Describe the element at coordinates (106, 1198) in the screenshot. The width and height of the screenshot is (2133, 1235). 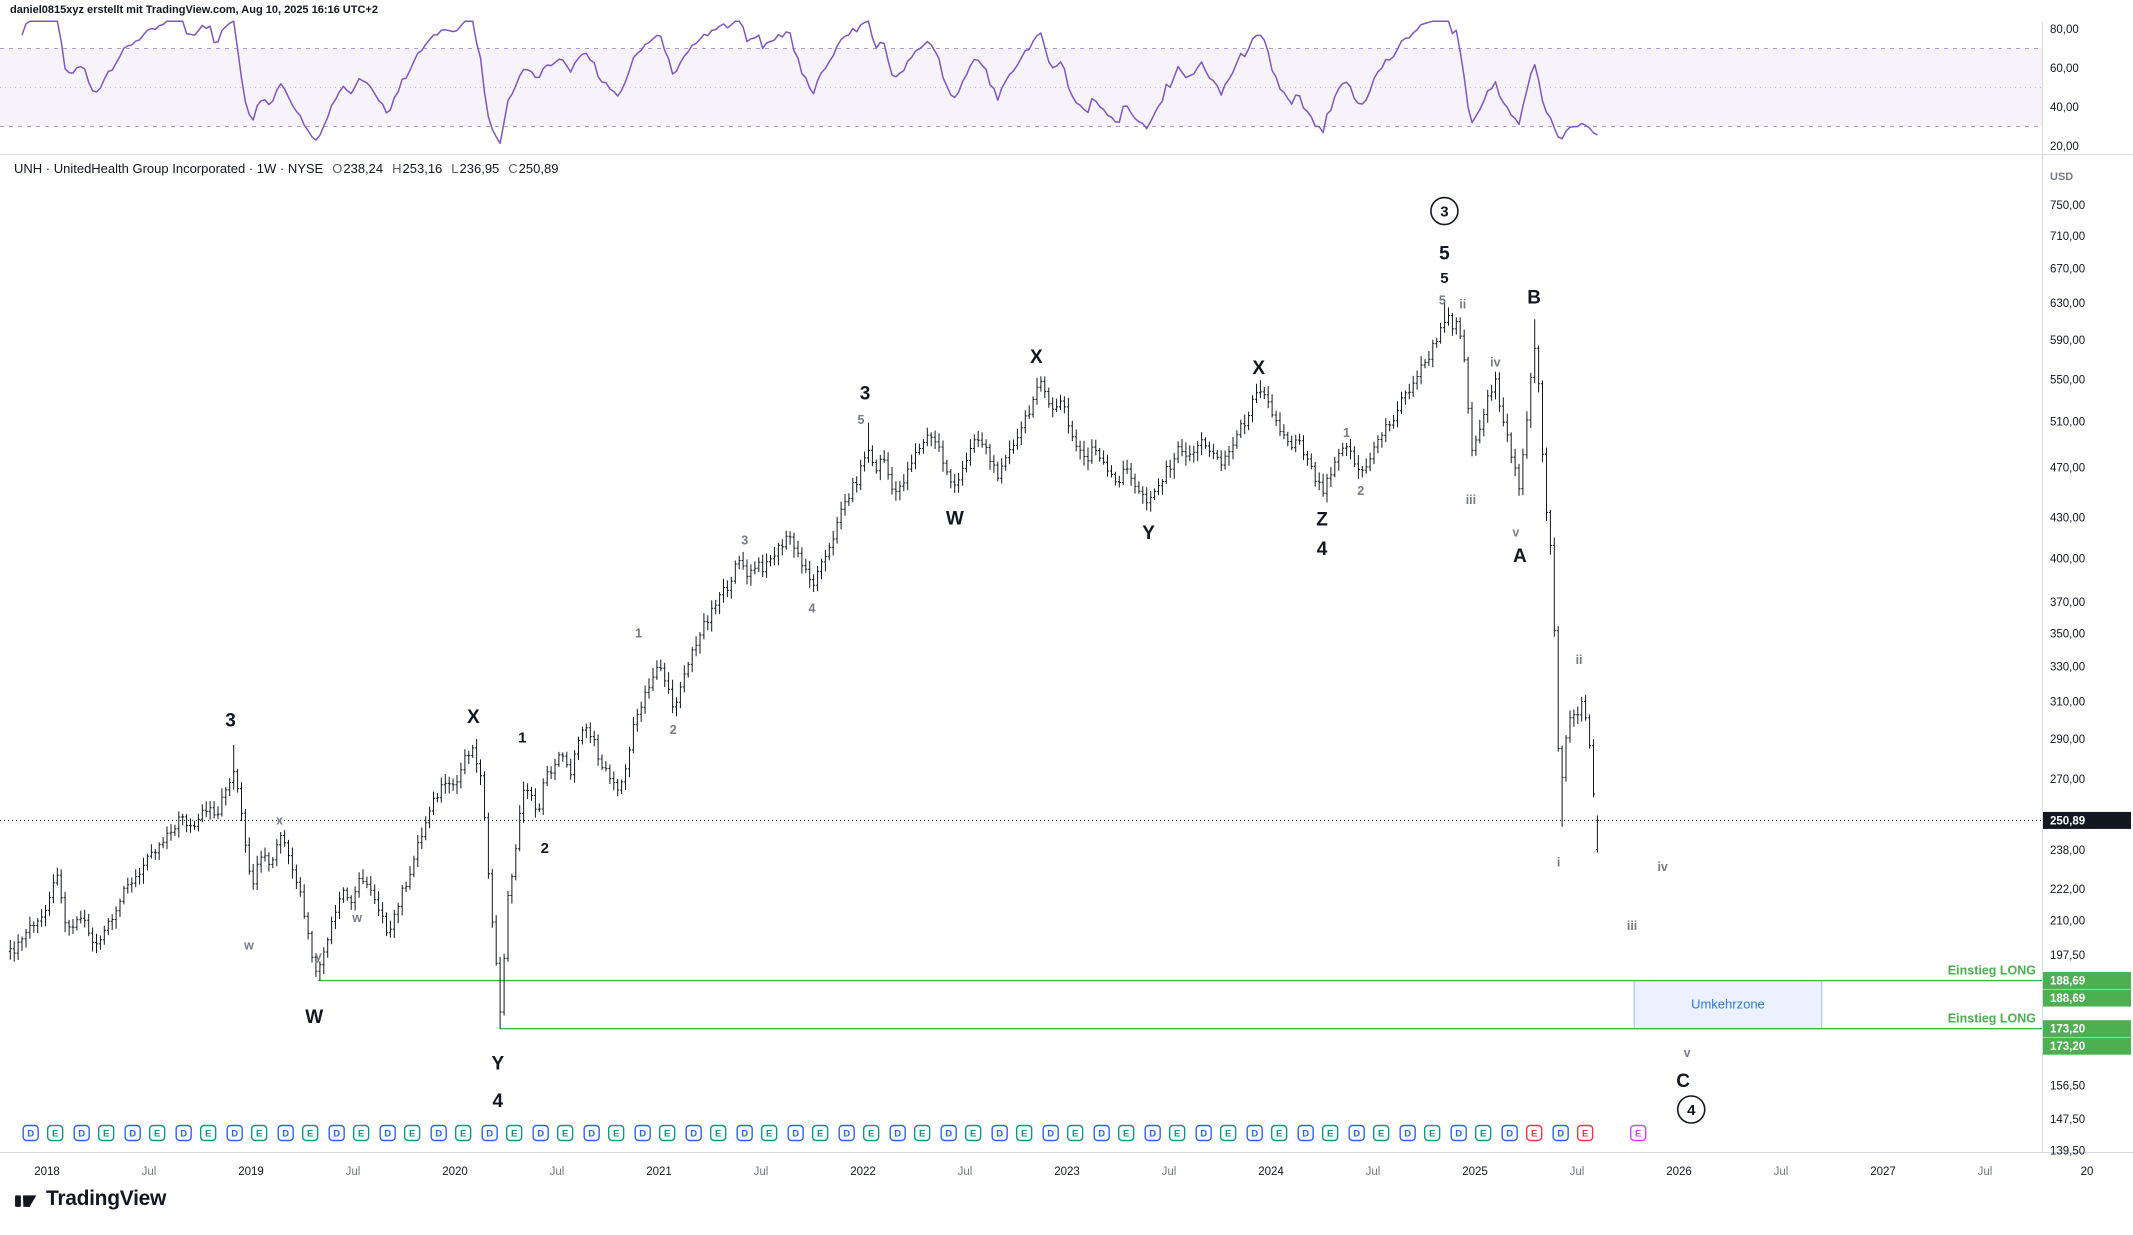
I see `tradingview-wordmark: TradingView` at that location.